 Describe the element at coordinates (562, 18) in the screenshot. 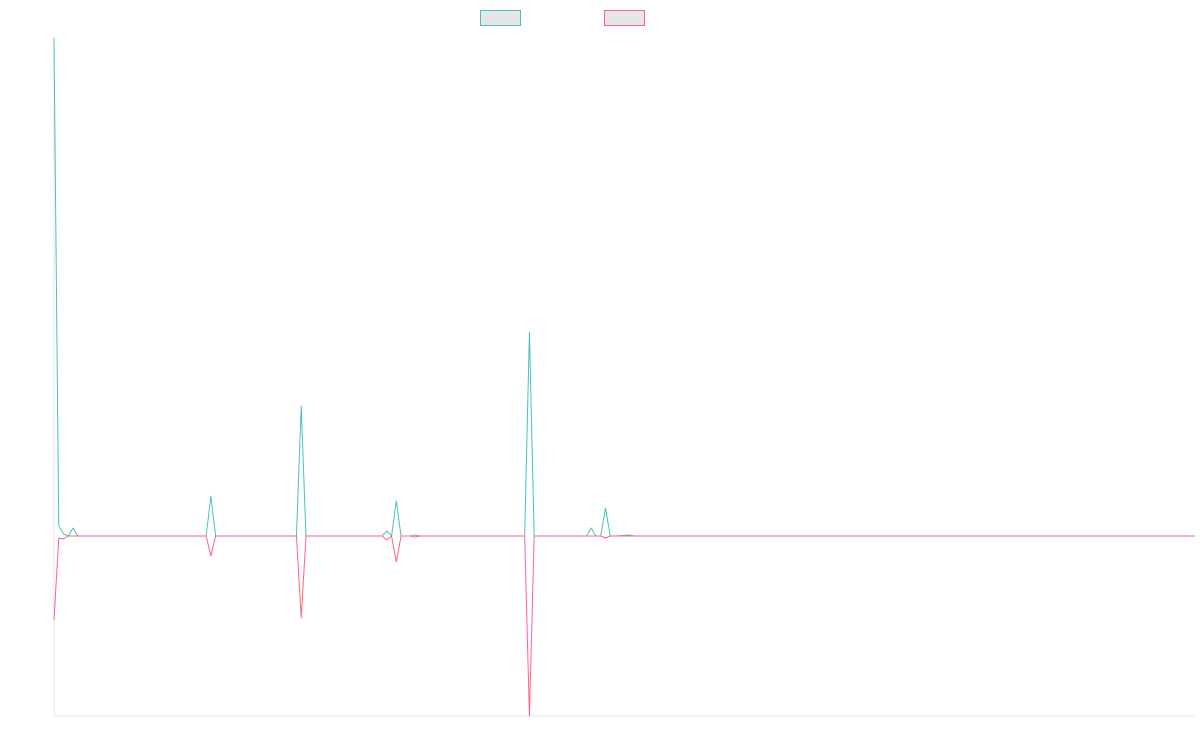

I see `legend` at that location.